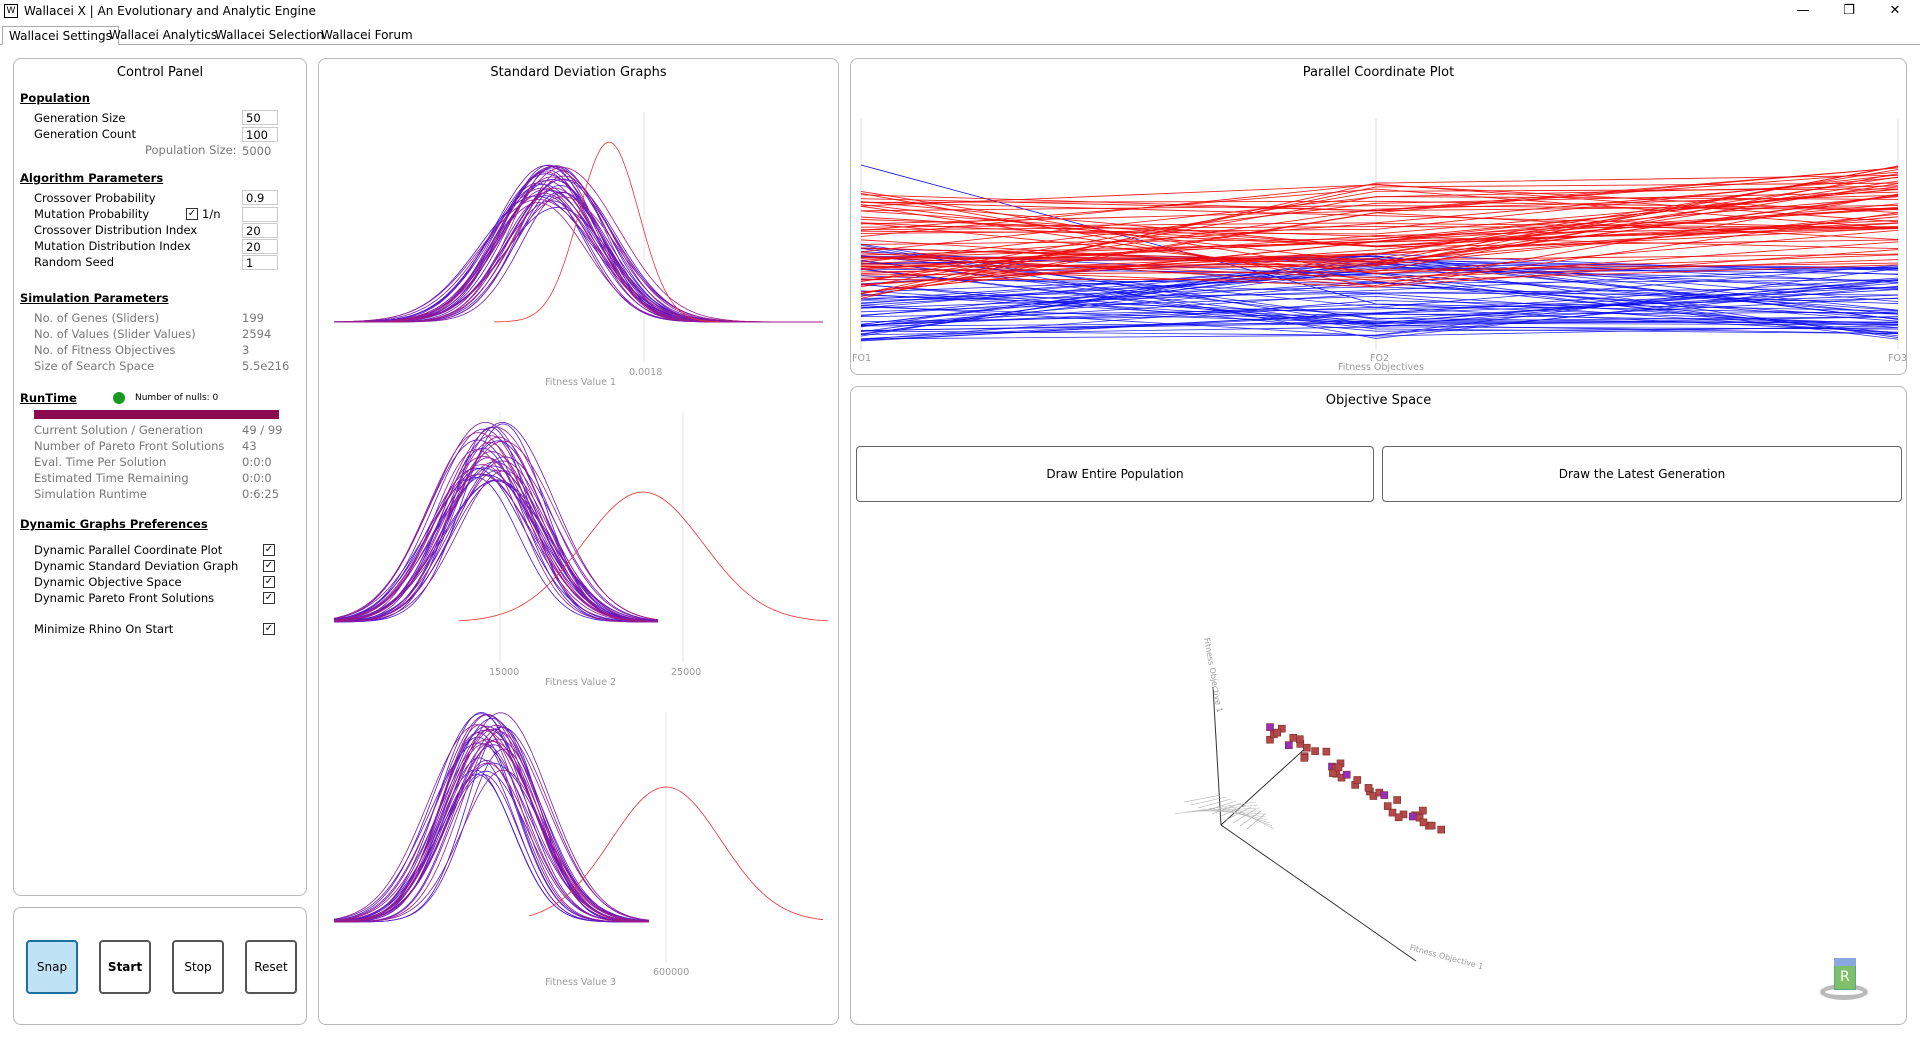 This screenshot has width=1920, height=1040. I want to click on eval-time-label: Eval. Time Per Solution, so click(100, 462).